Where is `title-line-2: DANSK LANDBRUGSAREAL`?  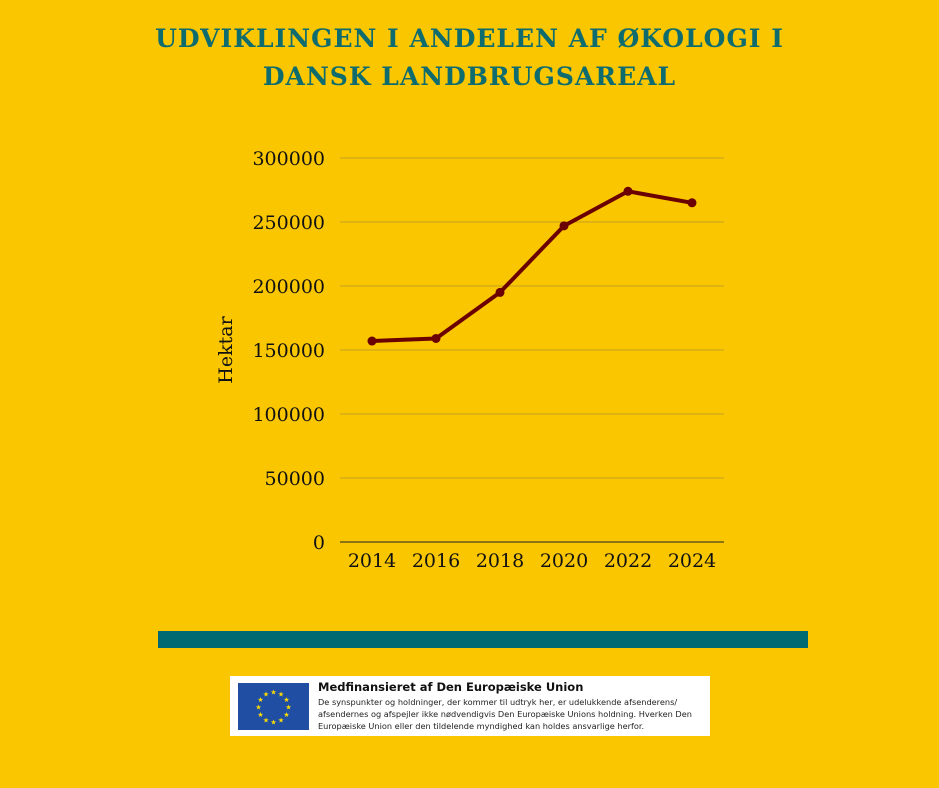 title-line-2: DANSK LANDBRUGSAREAL is located at coordinates (469, 76).